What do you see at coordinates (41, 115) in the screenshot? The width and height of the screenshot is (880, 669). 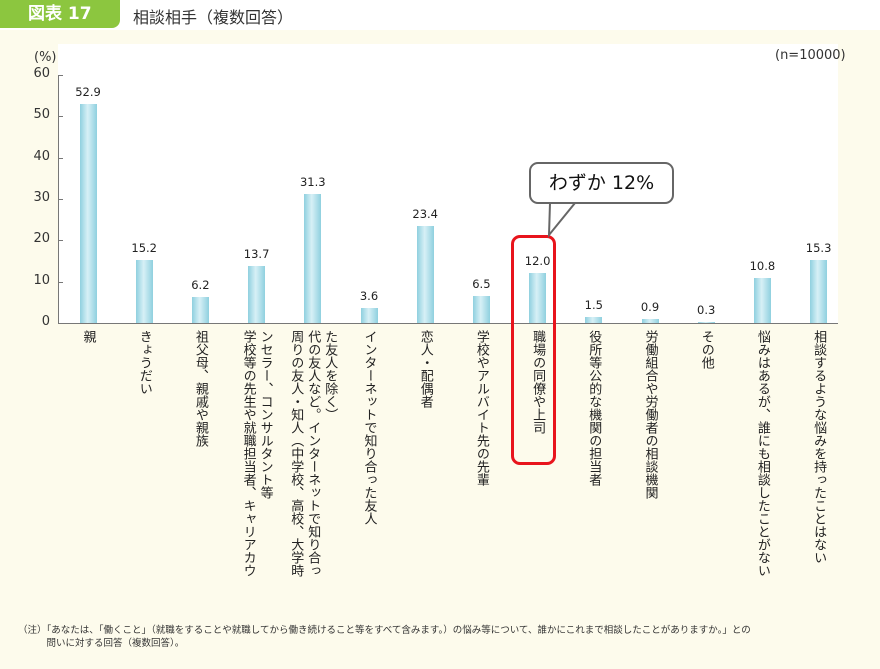 I see `y-tick-label: 50` at bounding box center [41, 115].